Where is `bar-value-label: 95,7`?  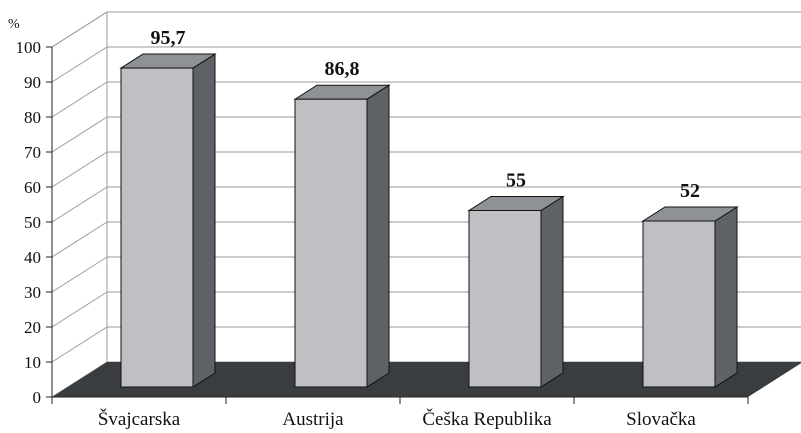 bar-value-label: 95,7 is located at coordinates (168, 38).